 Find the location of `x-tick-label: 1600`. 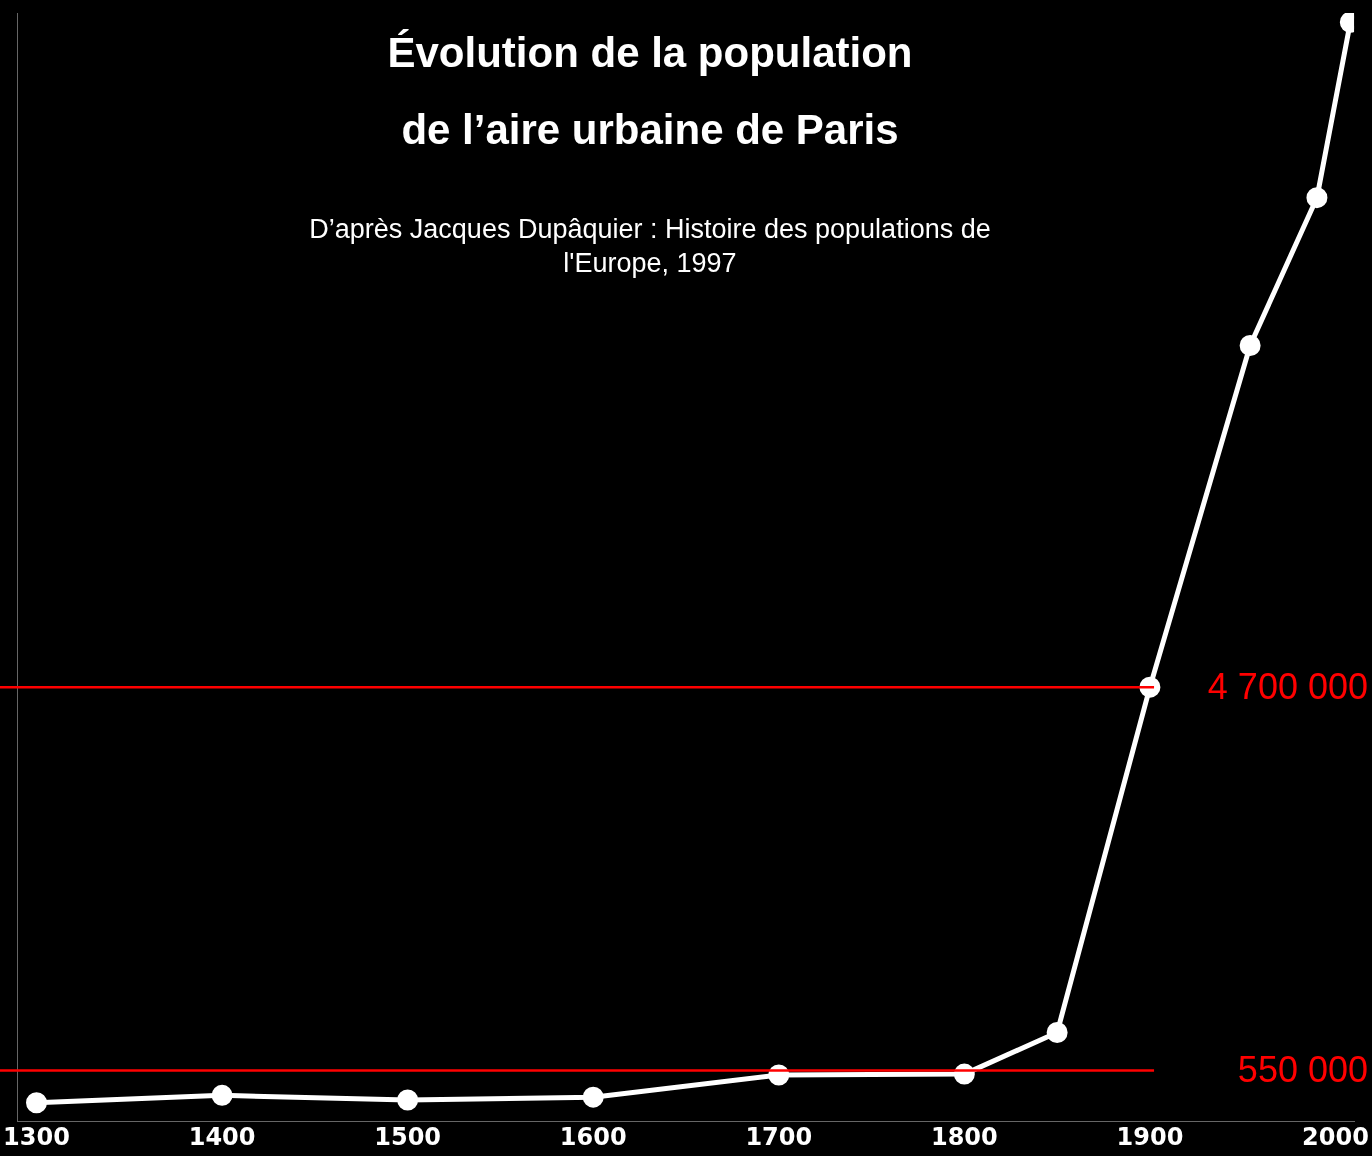

x-tick-label: 1600 is located at coordinates (593, 1136).